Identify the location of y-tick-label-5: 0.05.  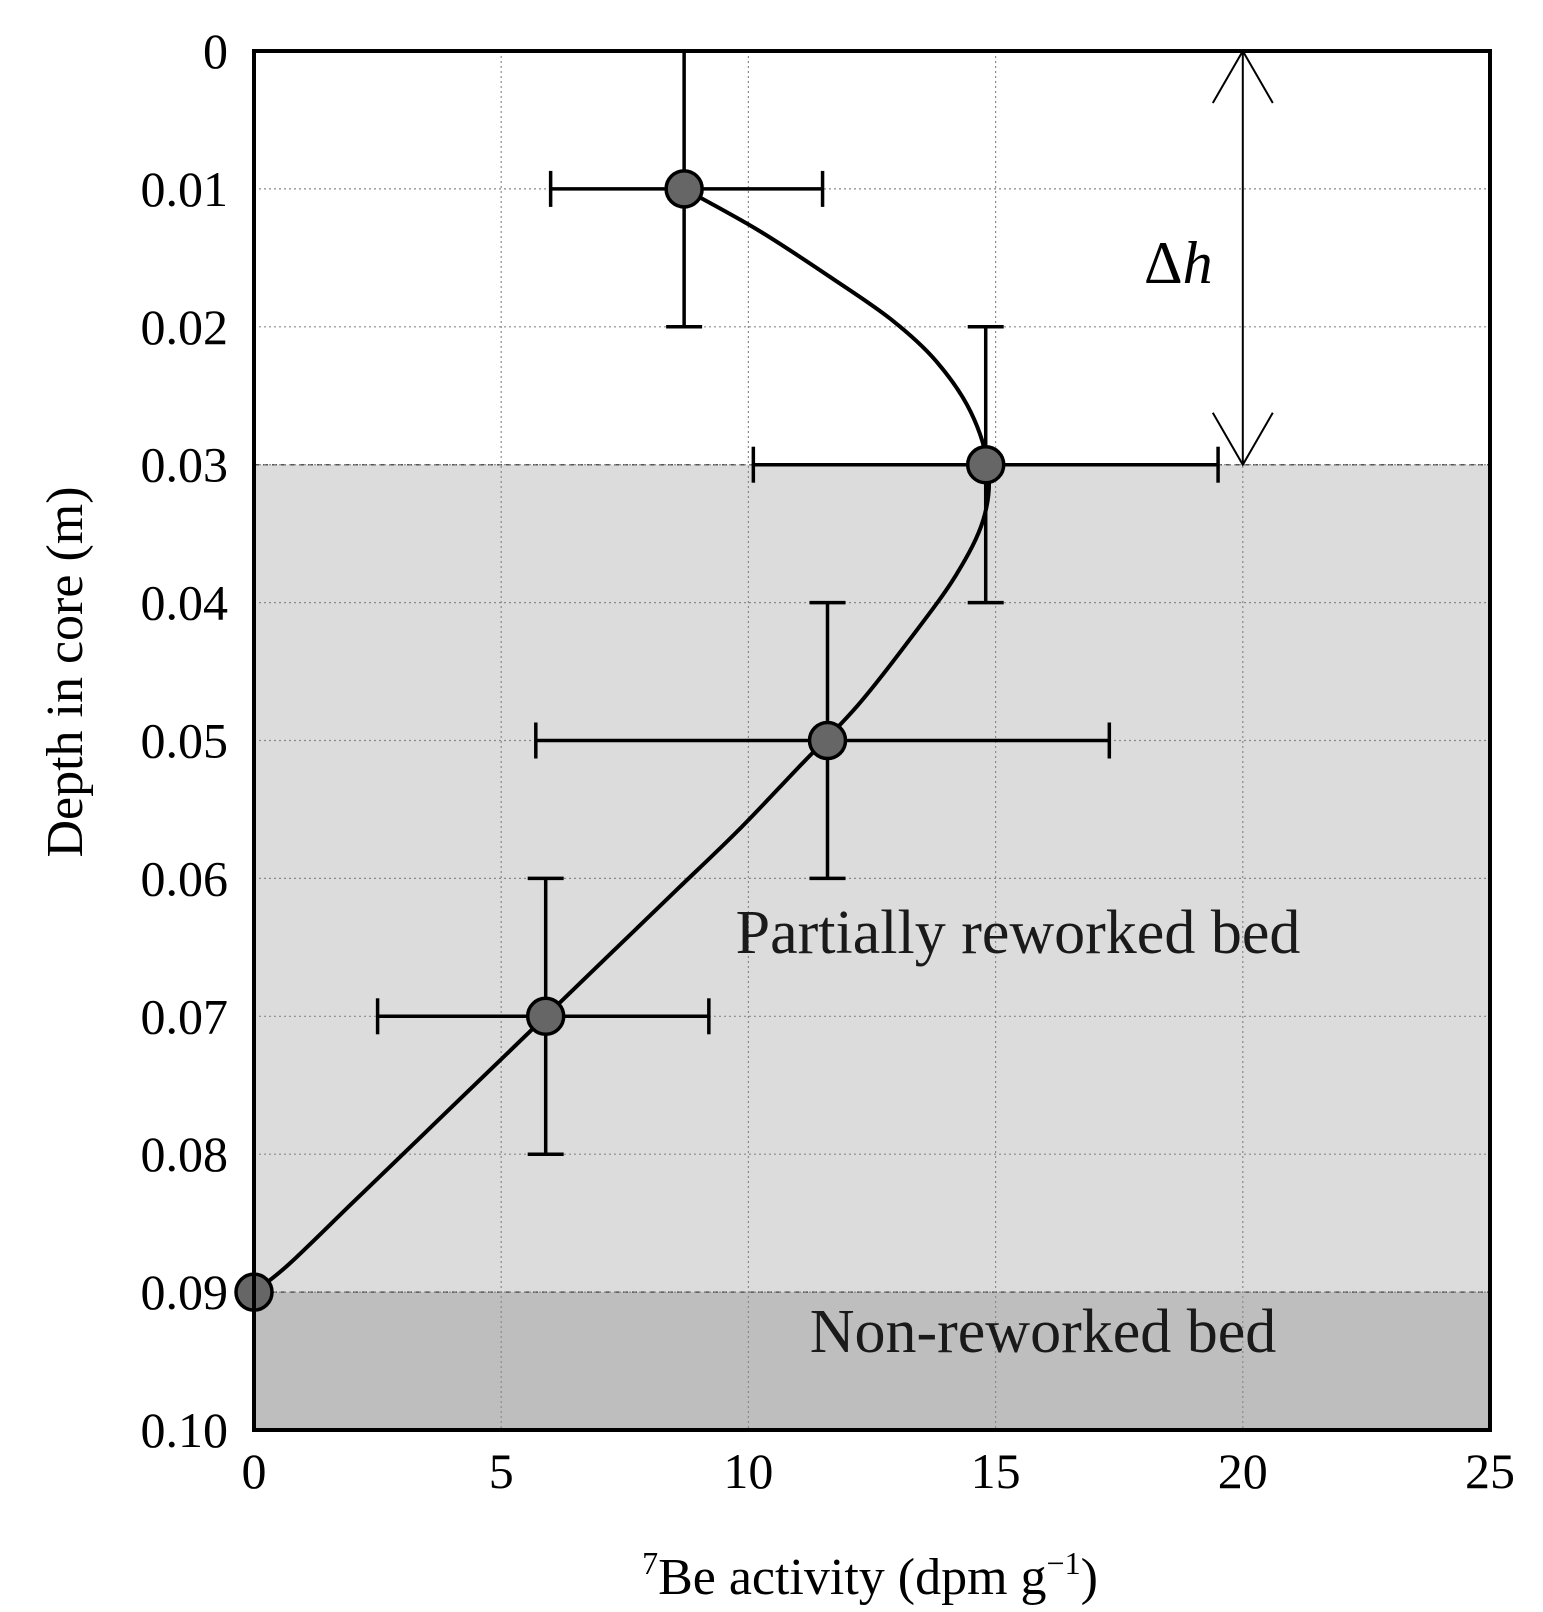
(185, 741).